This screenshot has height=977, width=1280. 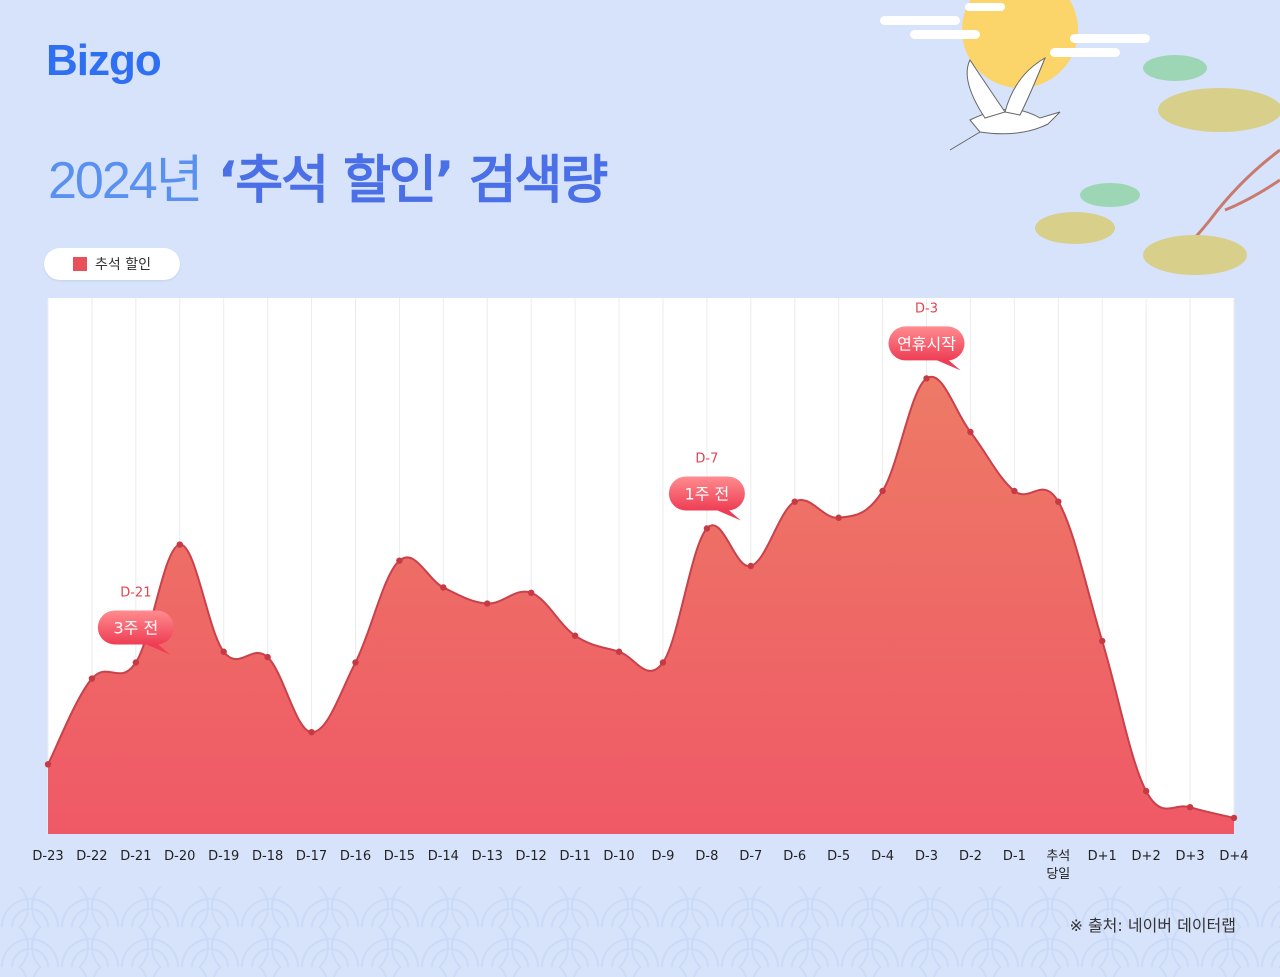 What do you see at coordinates (531, 856) in the screenshot?
I see `x-tick-label: D-12` at bounding box center [531, 856].